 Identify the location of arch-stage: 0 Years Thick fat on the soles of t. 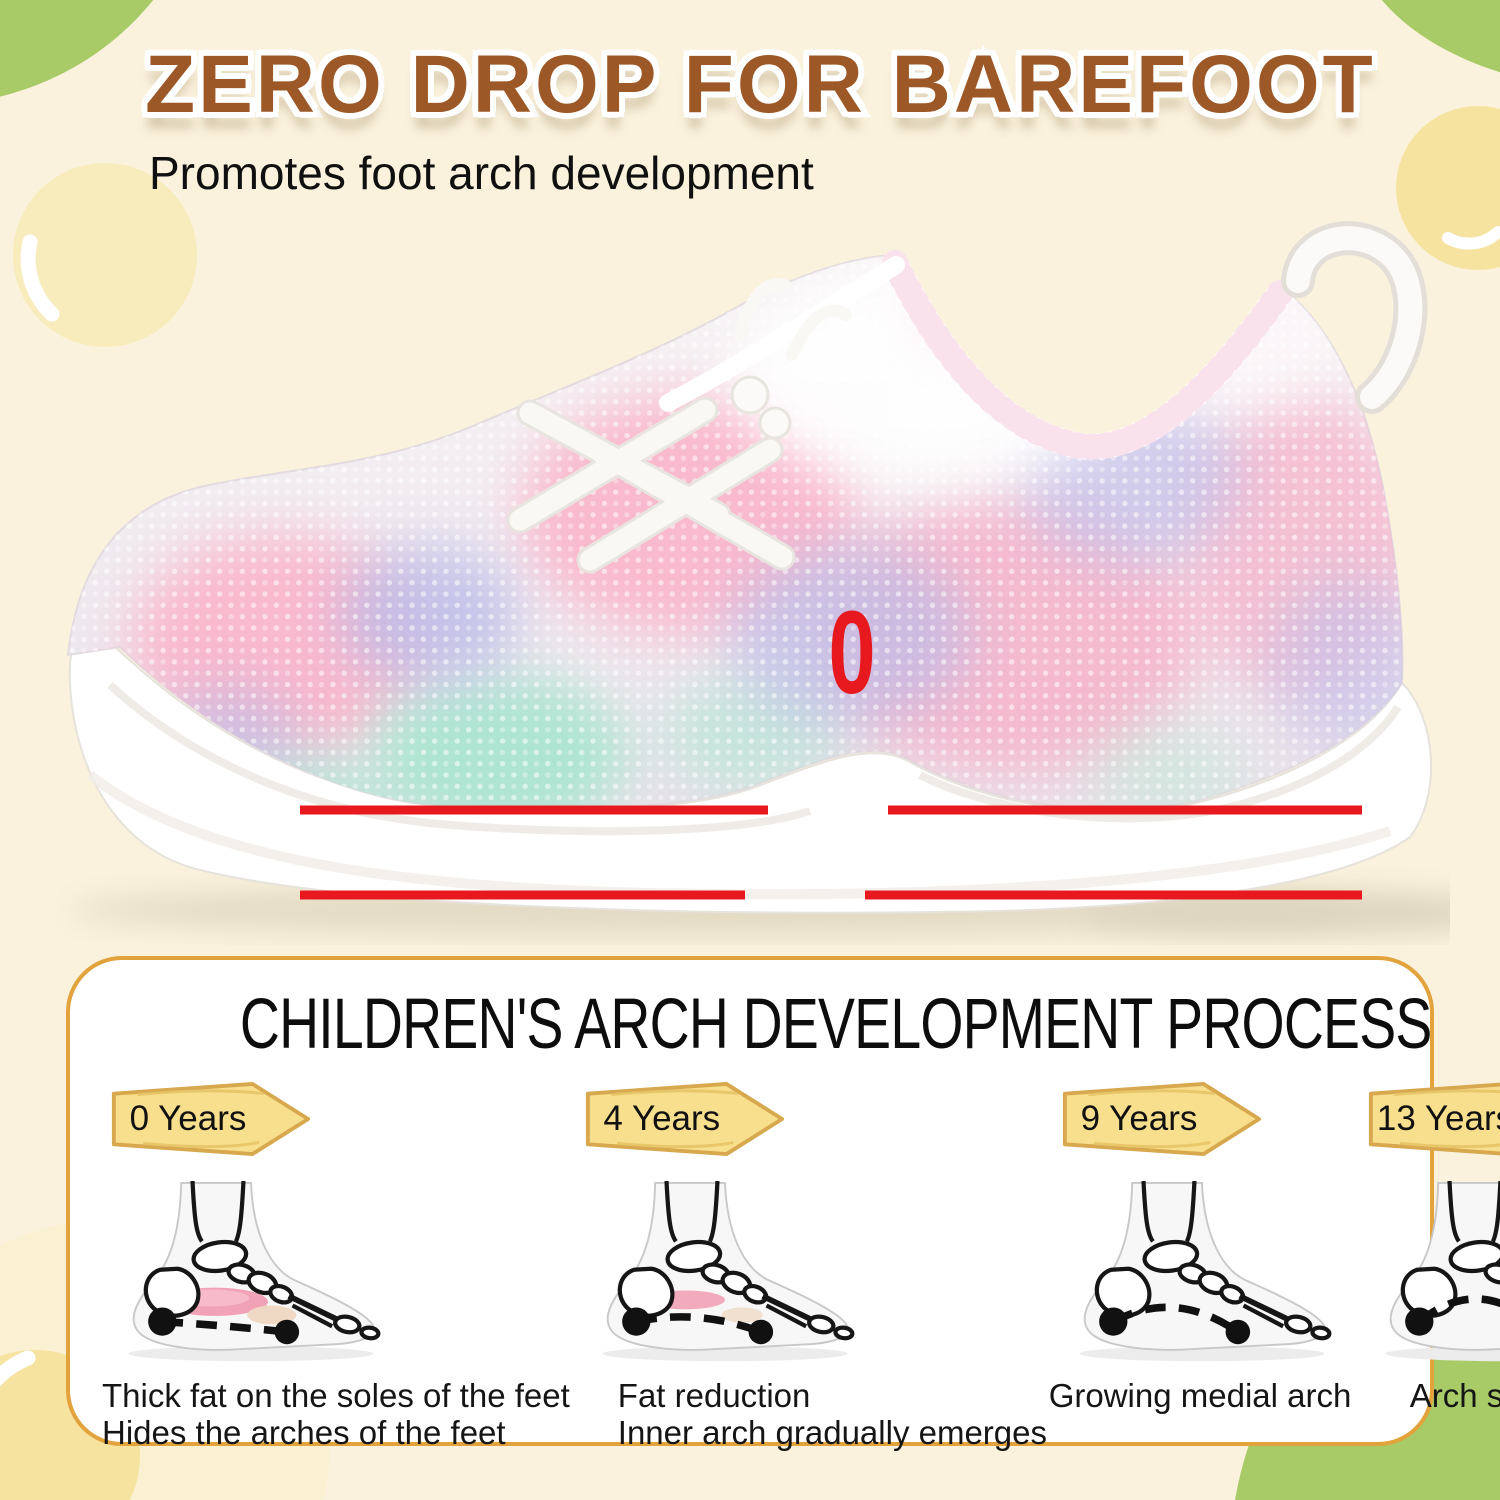
(333, 1266).